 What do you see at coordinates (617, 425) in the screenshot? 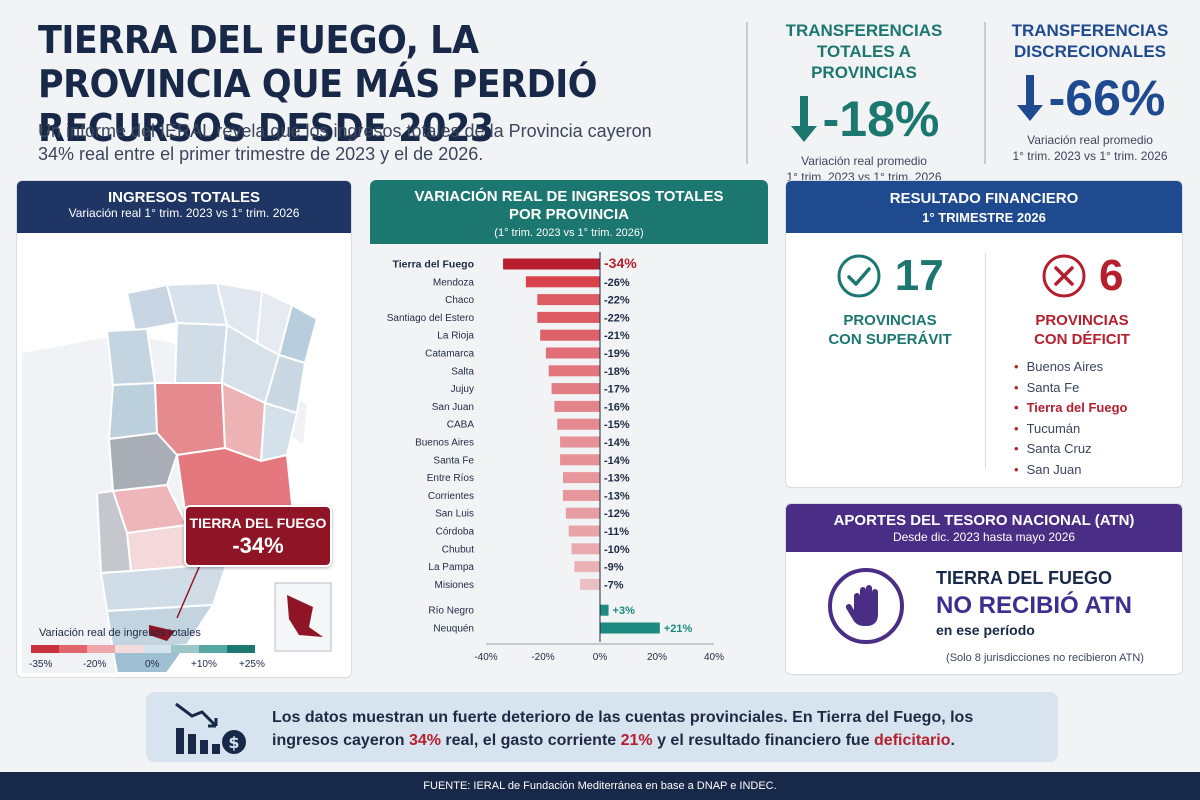
I see `value-label: -15%` at bounding box center [617, 425].